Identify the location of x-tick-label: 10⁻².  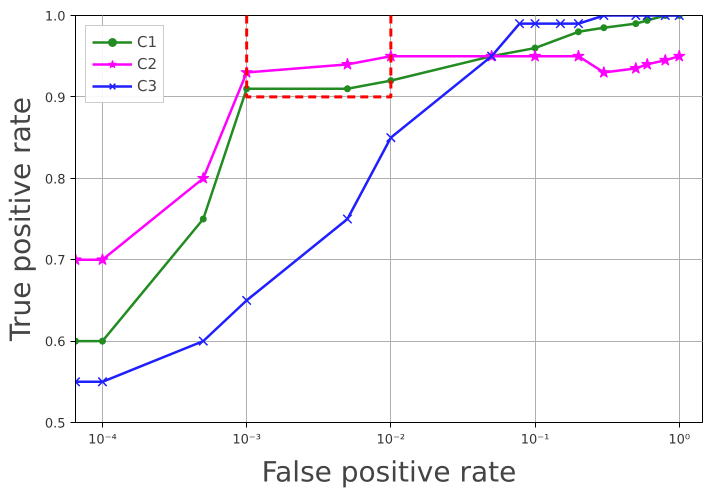
(391, 440).